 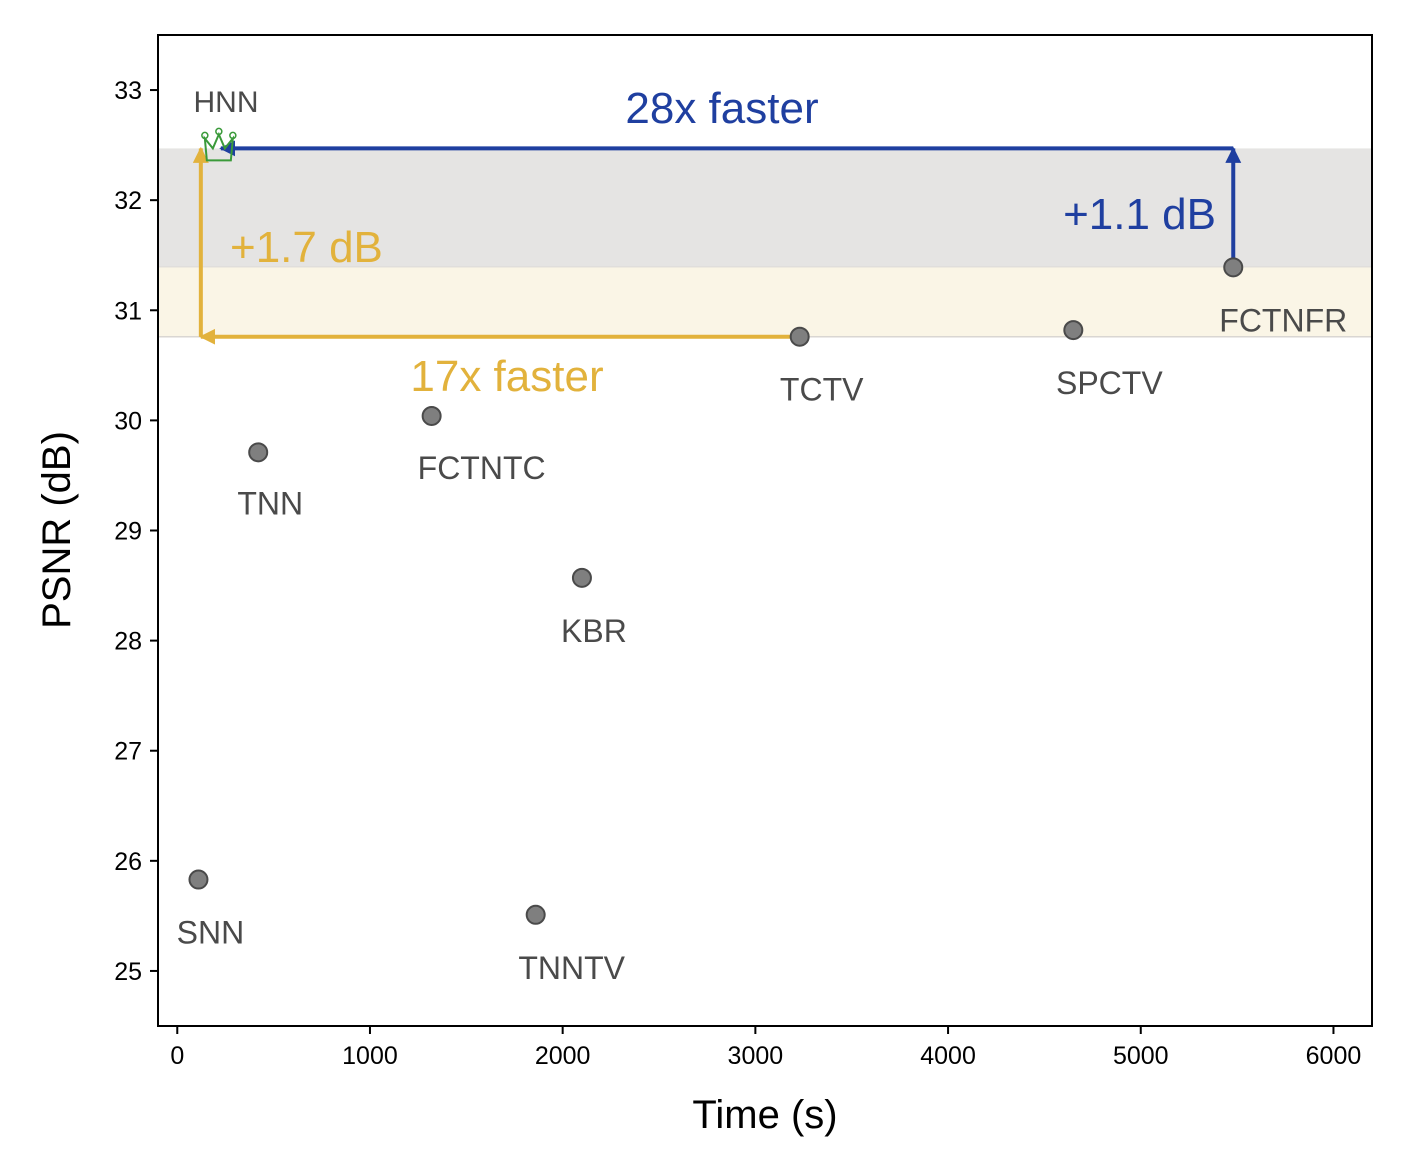 I want to click on point-label-kbr: KBR, so click(x=594, y=631).